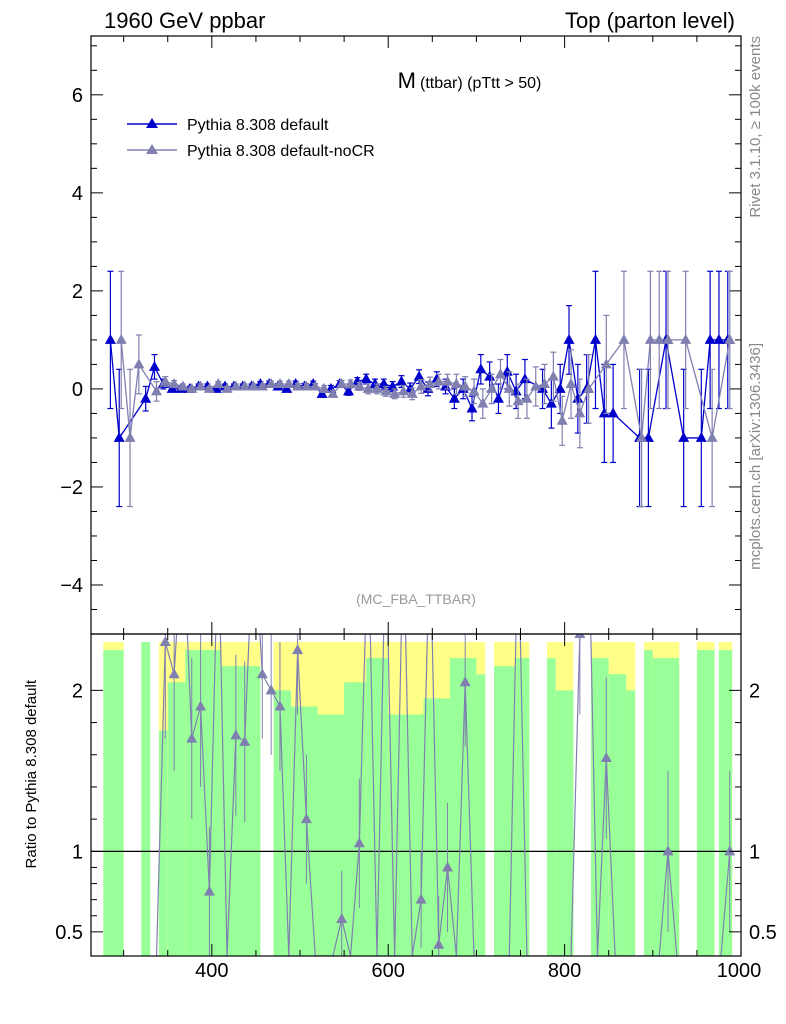 The image size is (786, 1024). What do you see at coordinates (184, 20) in the screenshot?
I see `header-left: 1960 GeV ppbar` at bounding box center [184, 20].